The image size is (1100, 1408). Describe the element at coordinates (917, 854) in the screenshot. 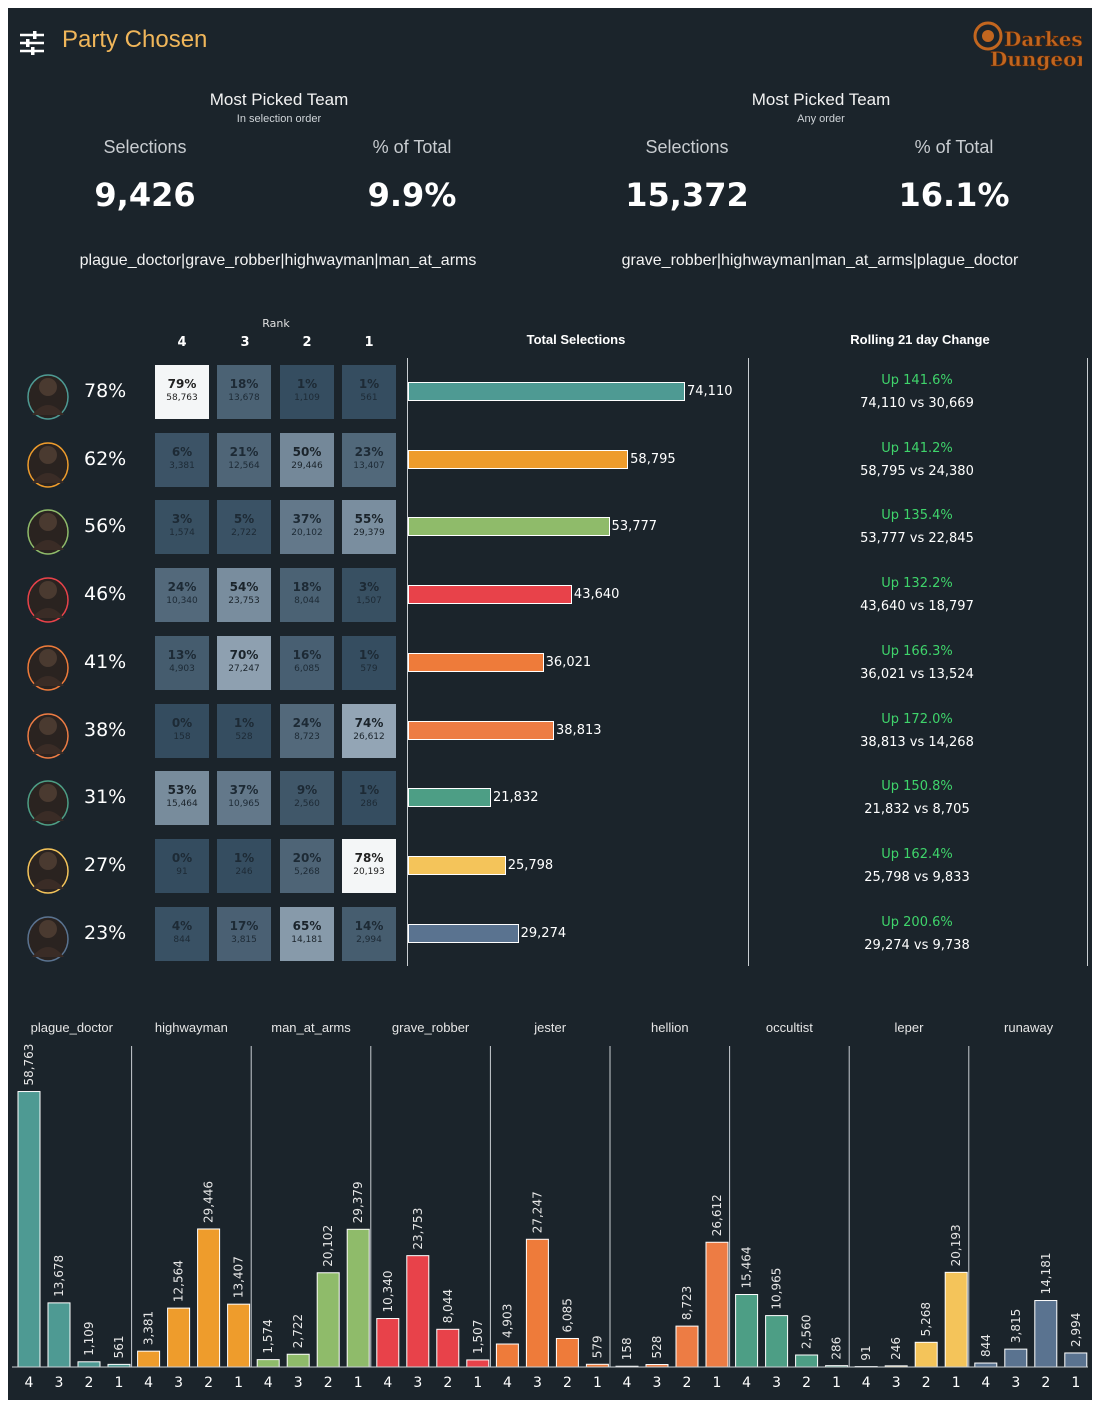

I see `change-percent: Up 162.4%` at that location.